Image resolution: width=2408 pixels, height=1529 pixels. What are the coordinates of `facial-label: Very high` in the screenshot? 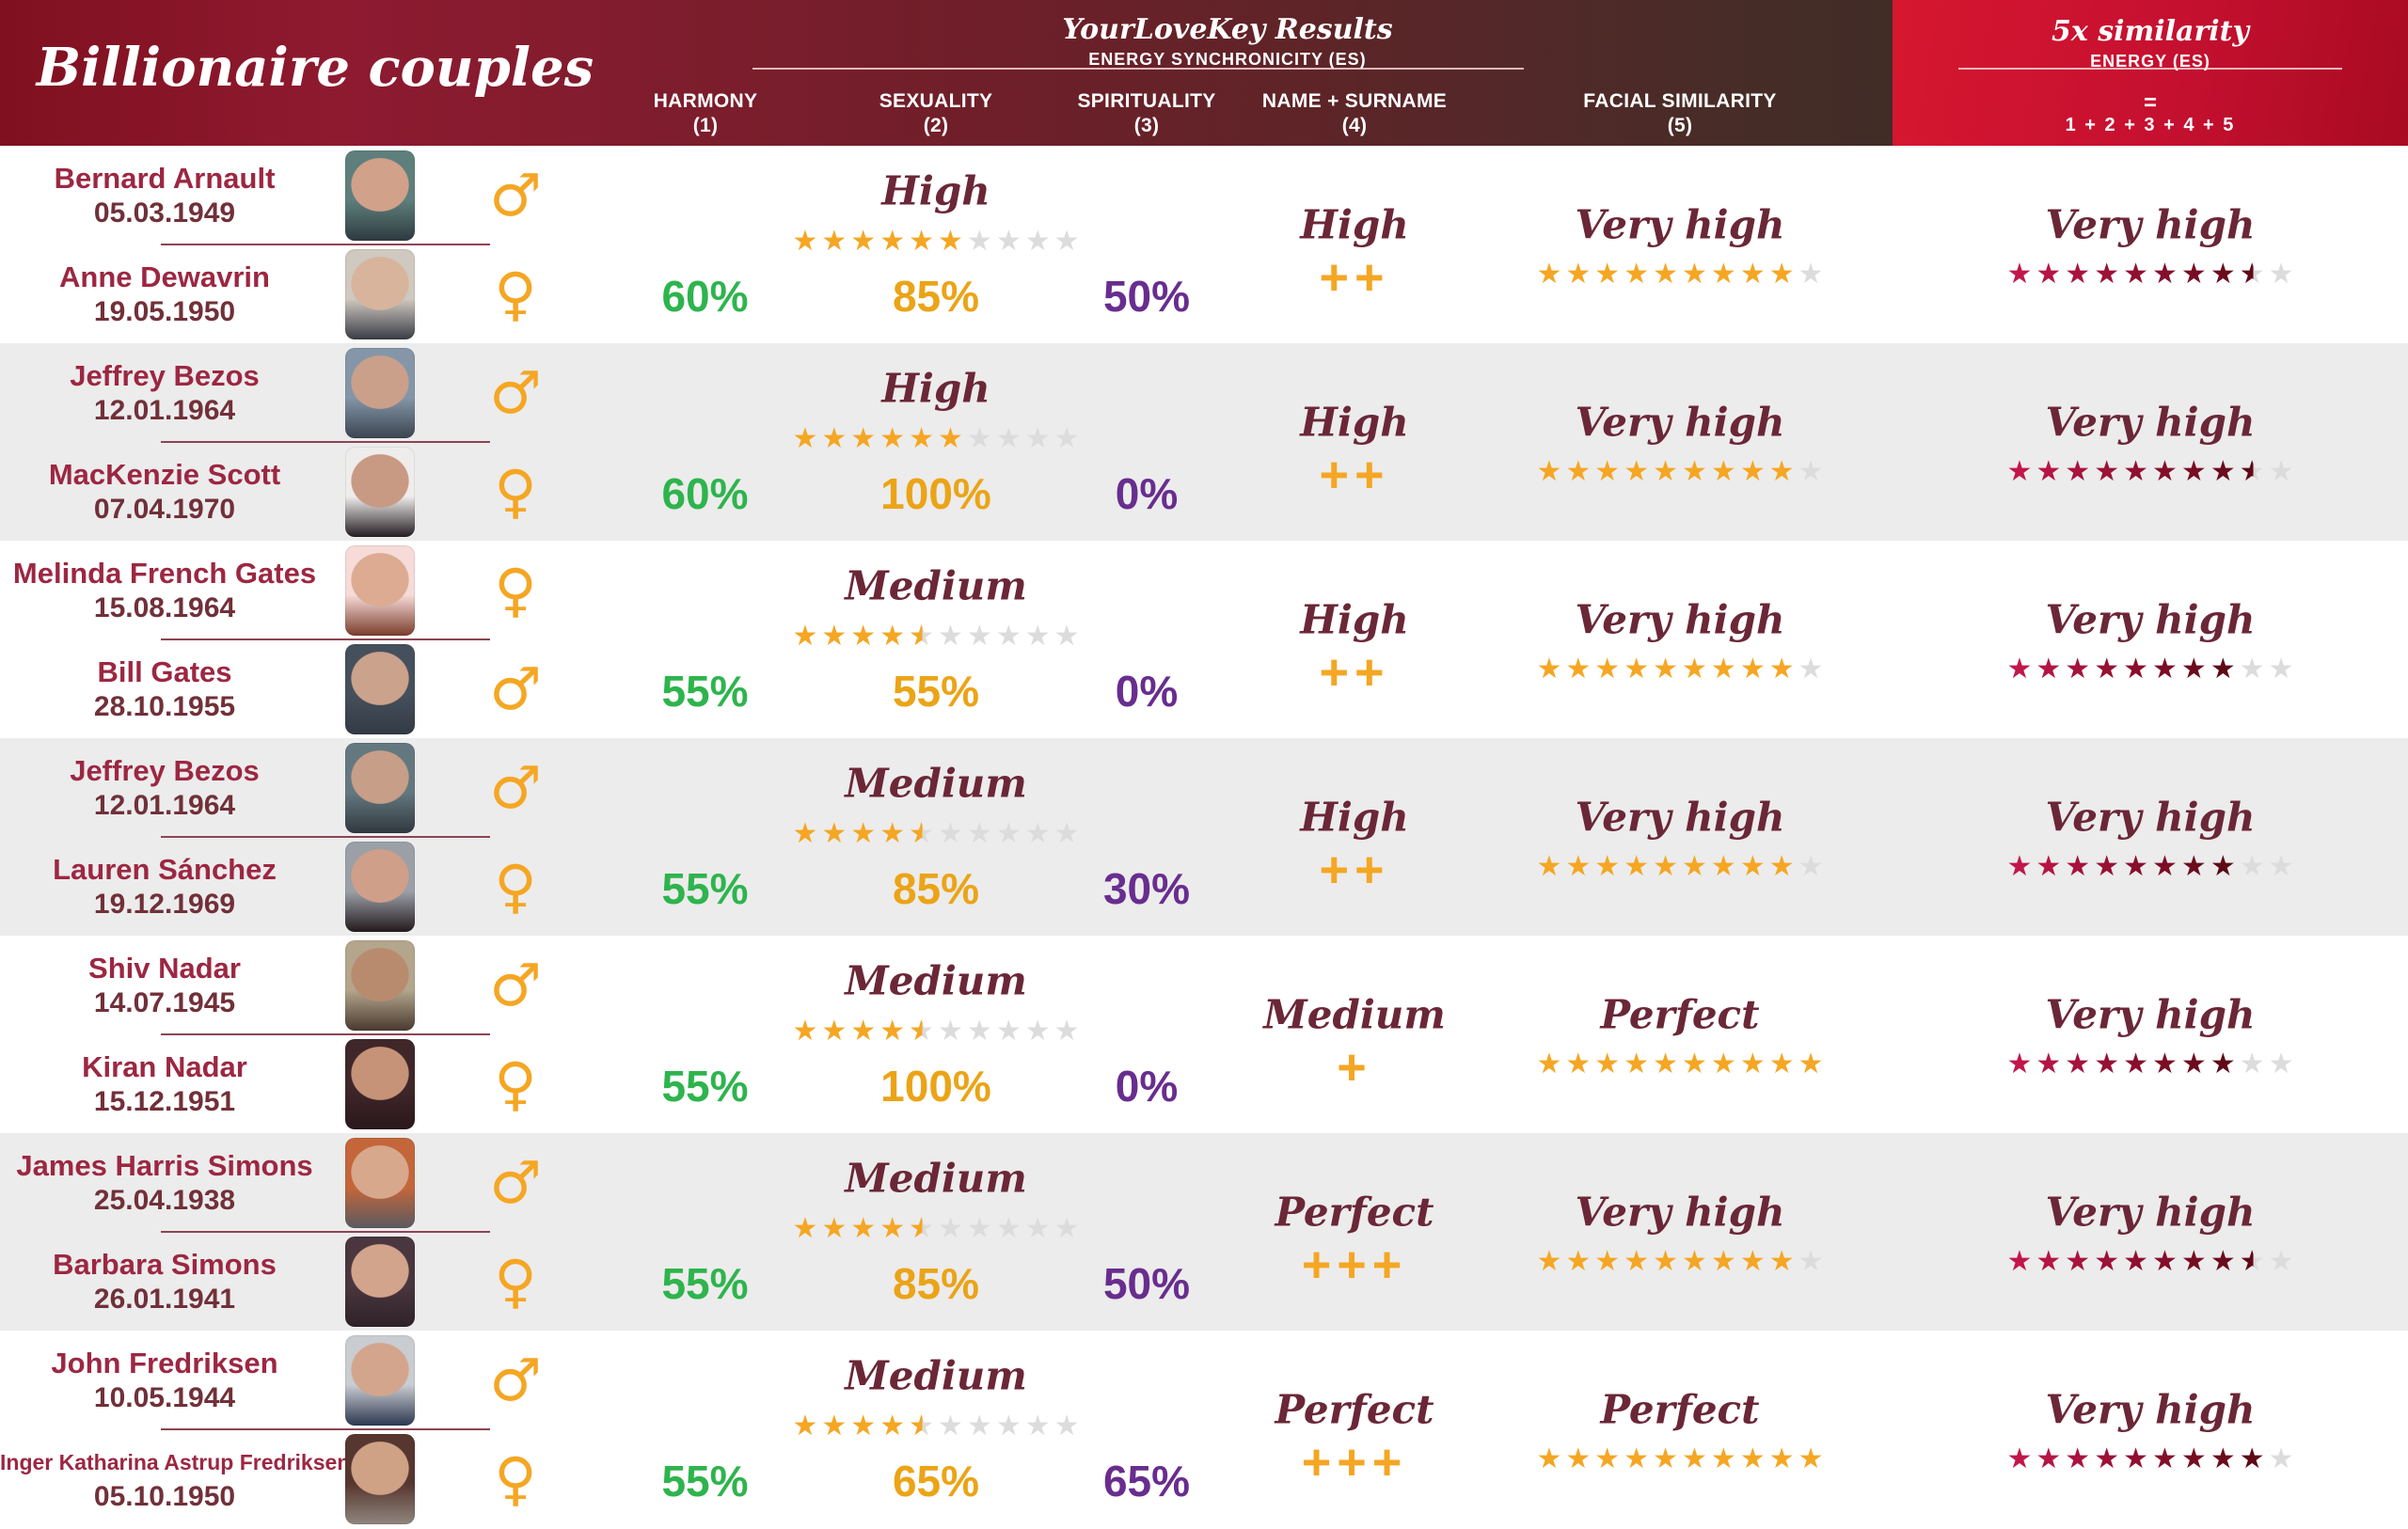 It's located at (1680, 1212).